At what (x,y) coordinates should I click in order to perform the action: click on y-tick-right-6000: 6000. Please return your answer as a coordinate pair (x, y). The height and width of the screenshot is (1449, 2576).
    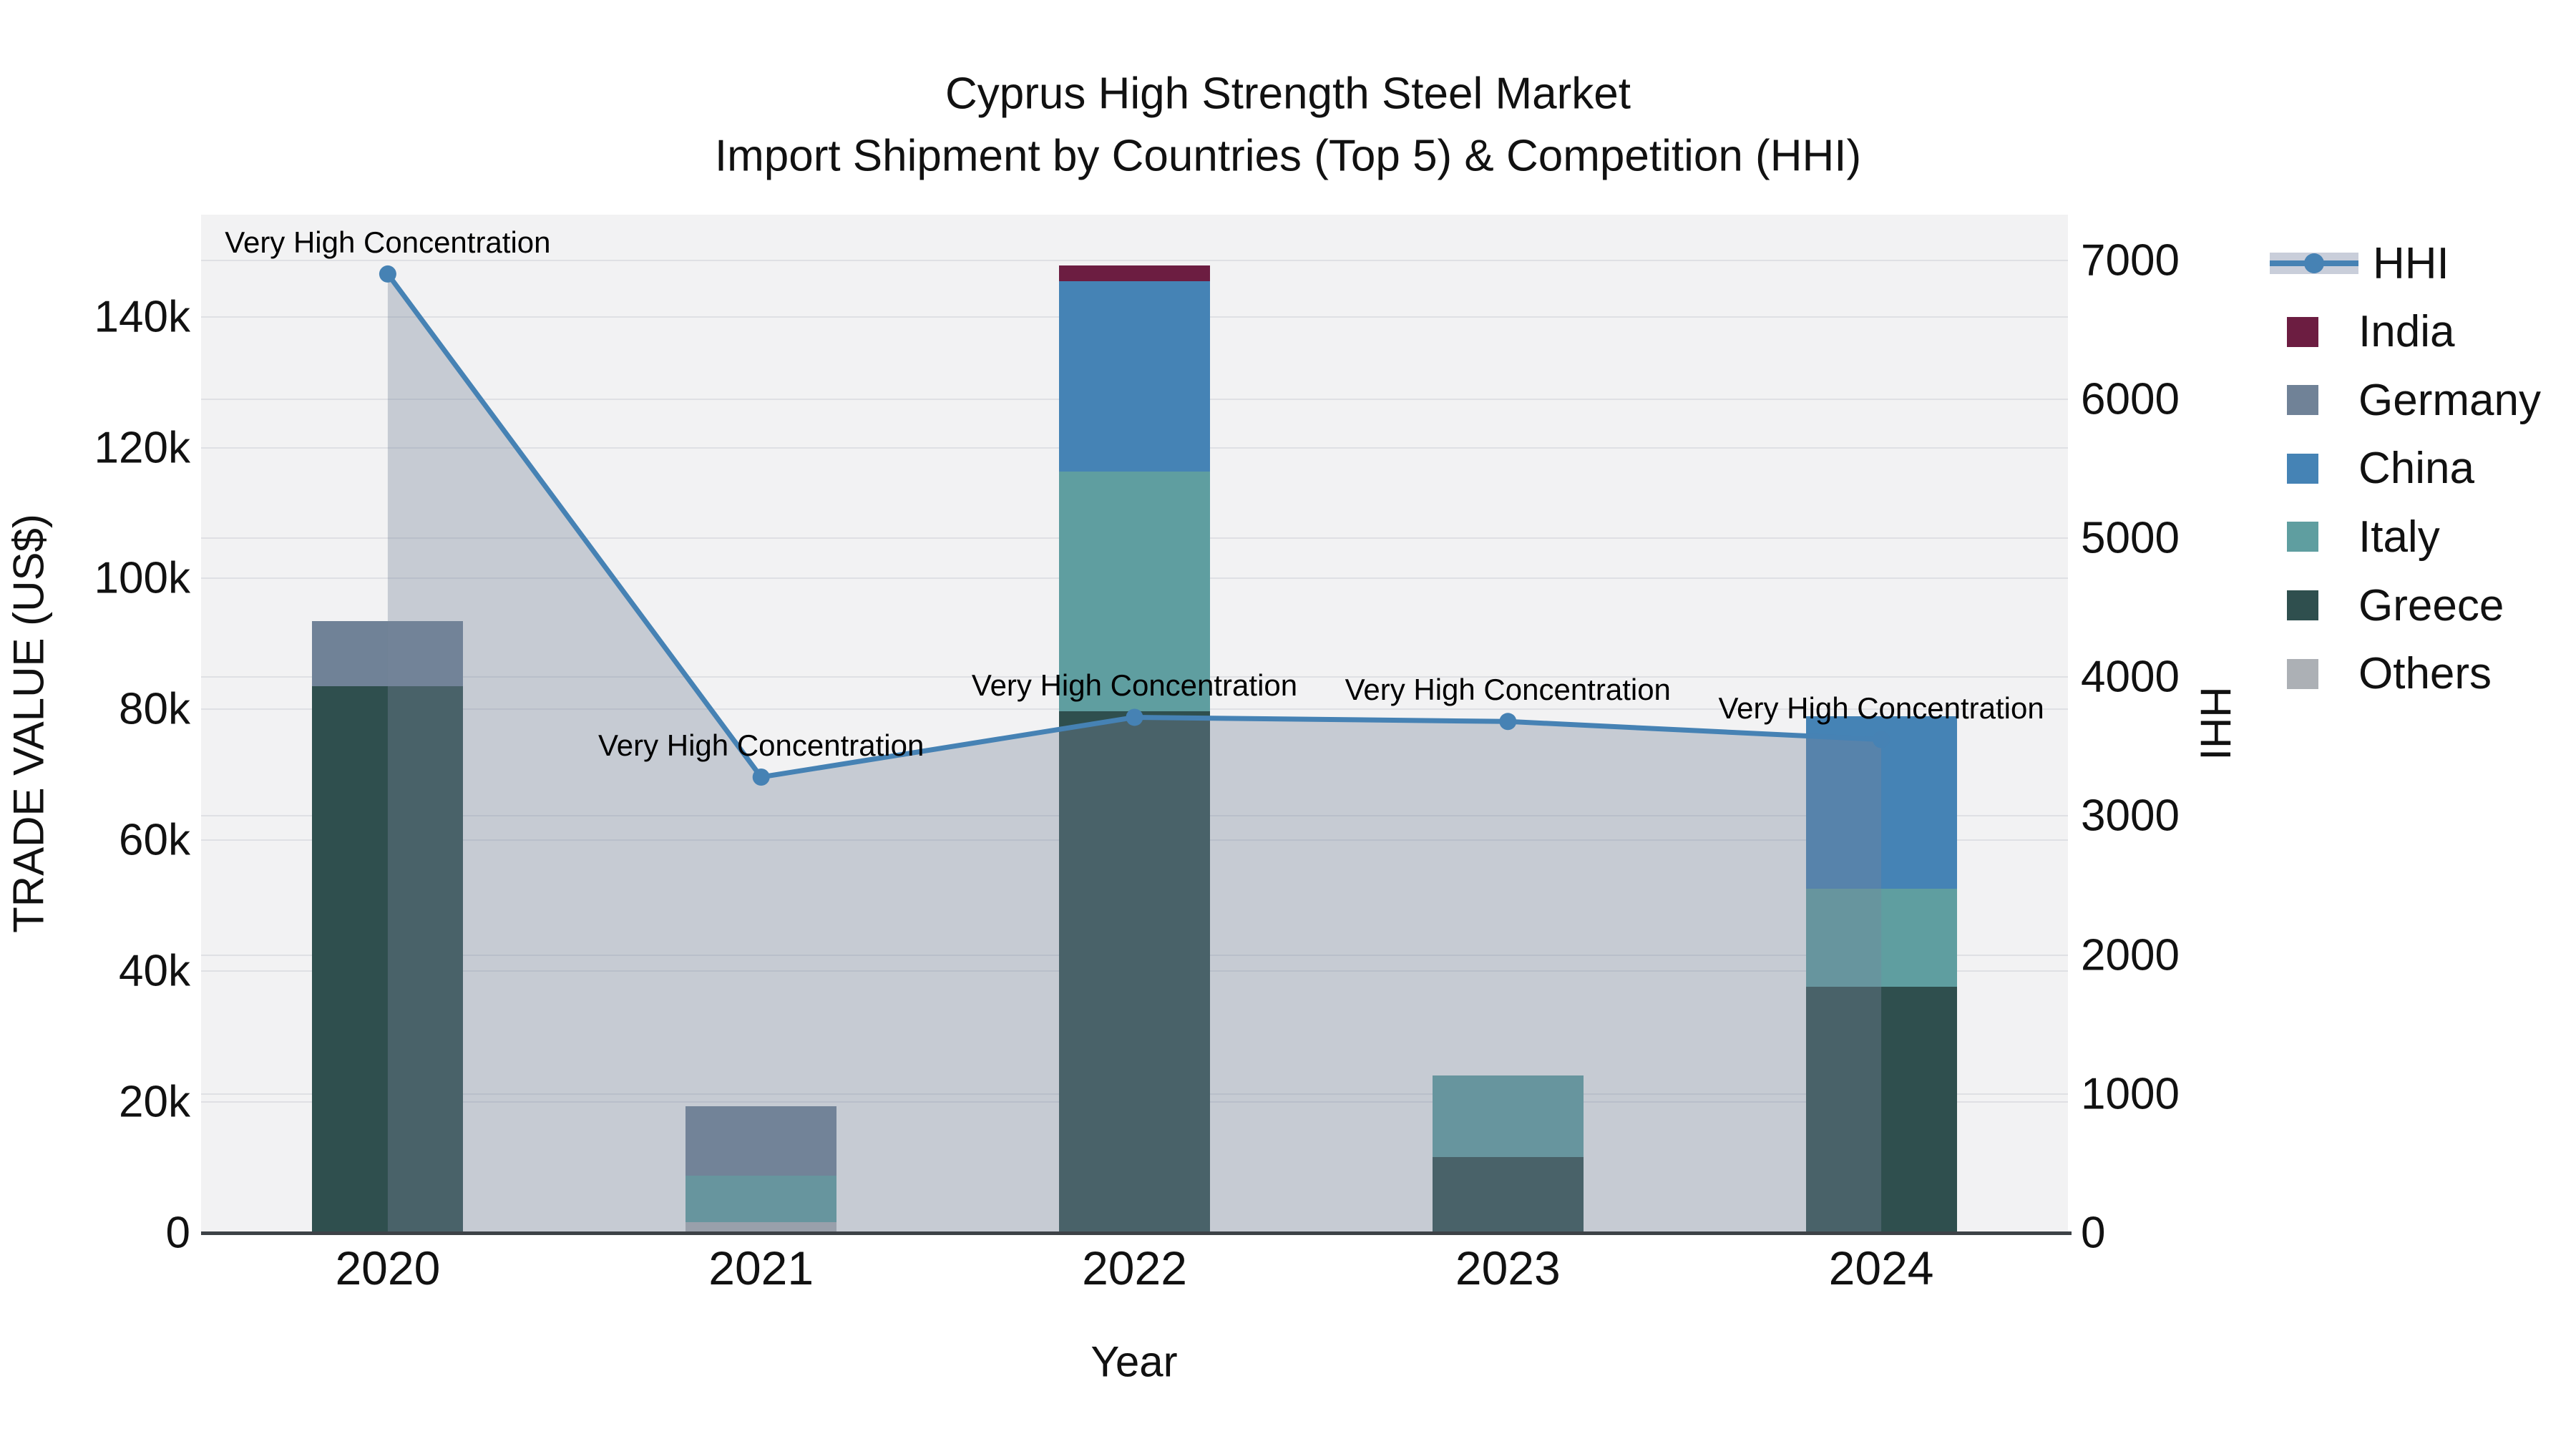
    Looking at the image, I should click on (2130, 399).